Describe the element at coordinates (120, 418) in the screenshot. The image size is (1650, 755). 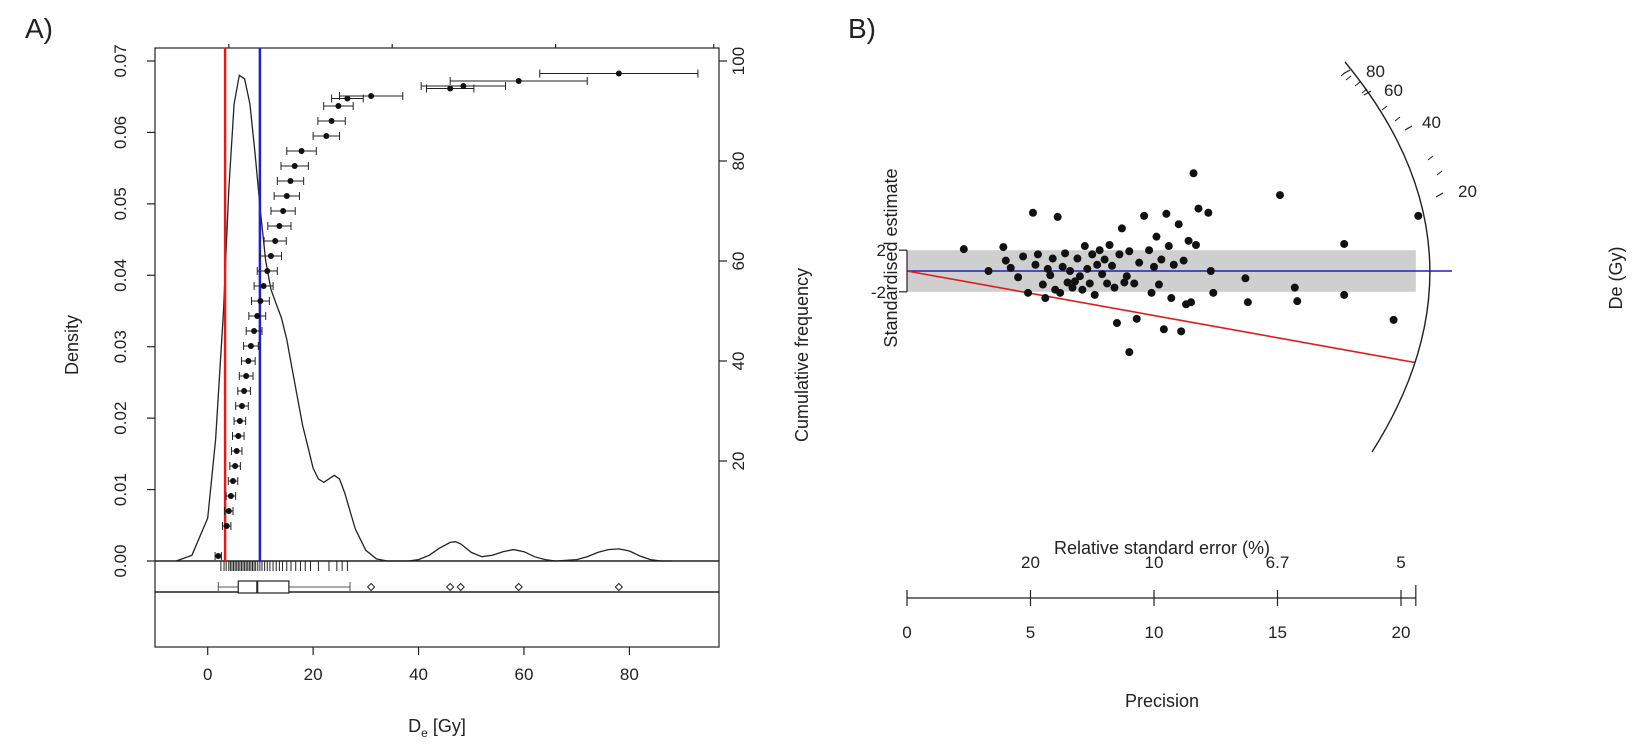
I see `density-tick-label: 0.02` at that location.